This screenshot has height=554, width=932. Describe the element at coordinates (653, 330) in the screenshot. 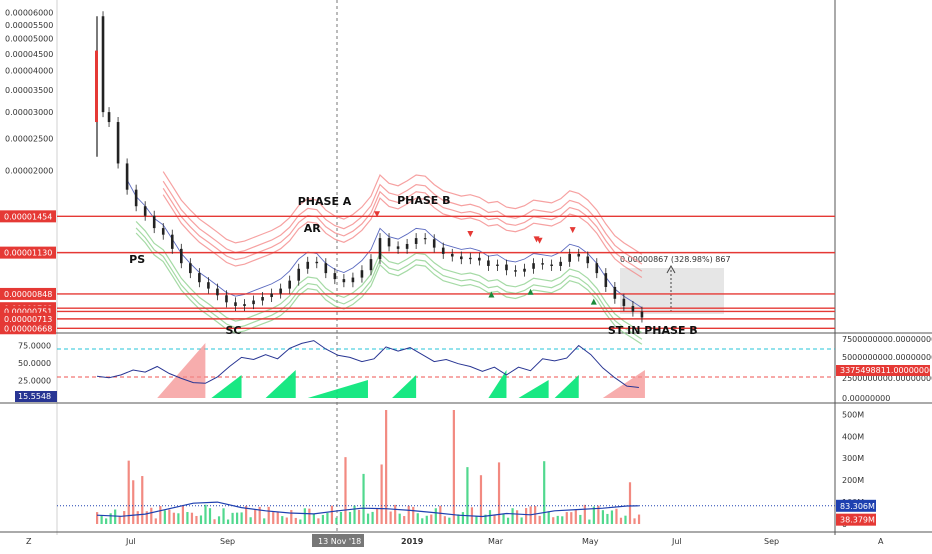

I see `wyckoff-annotation: ST IN PHASE B` at that location.